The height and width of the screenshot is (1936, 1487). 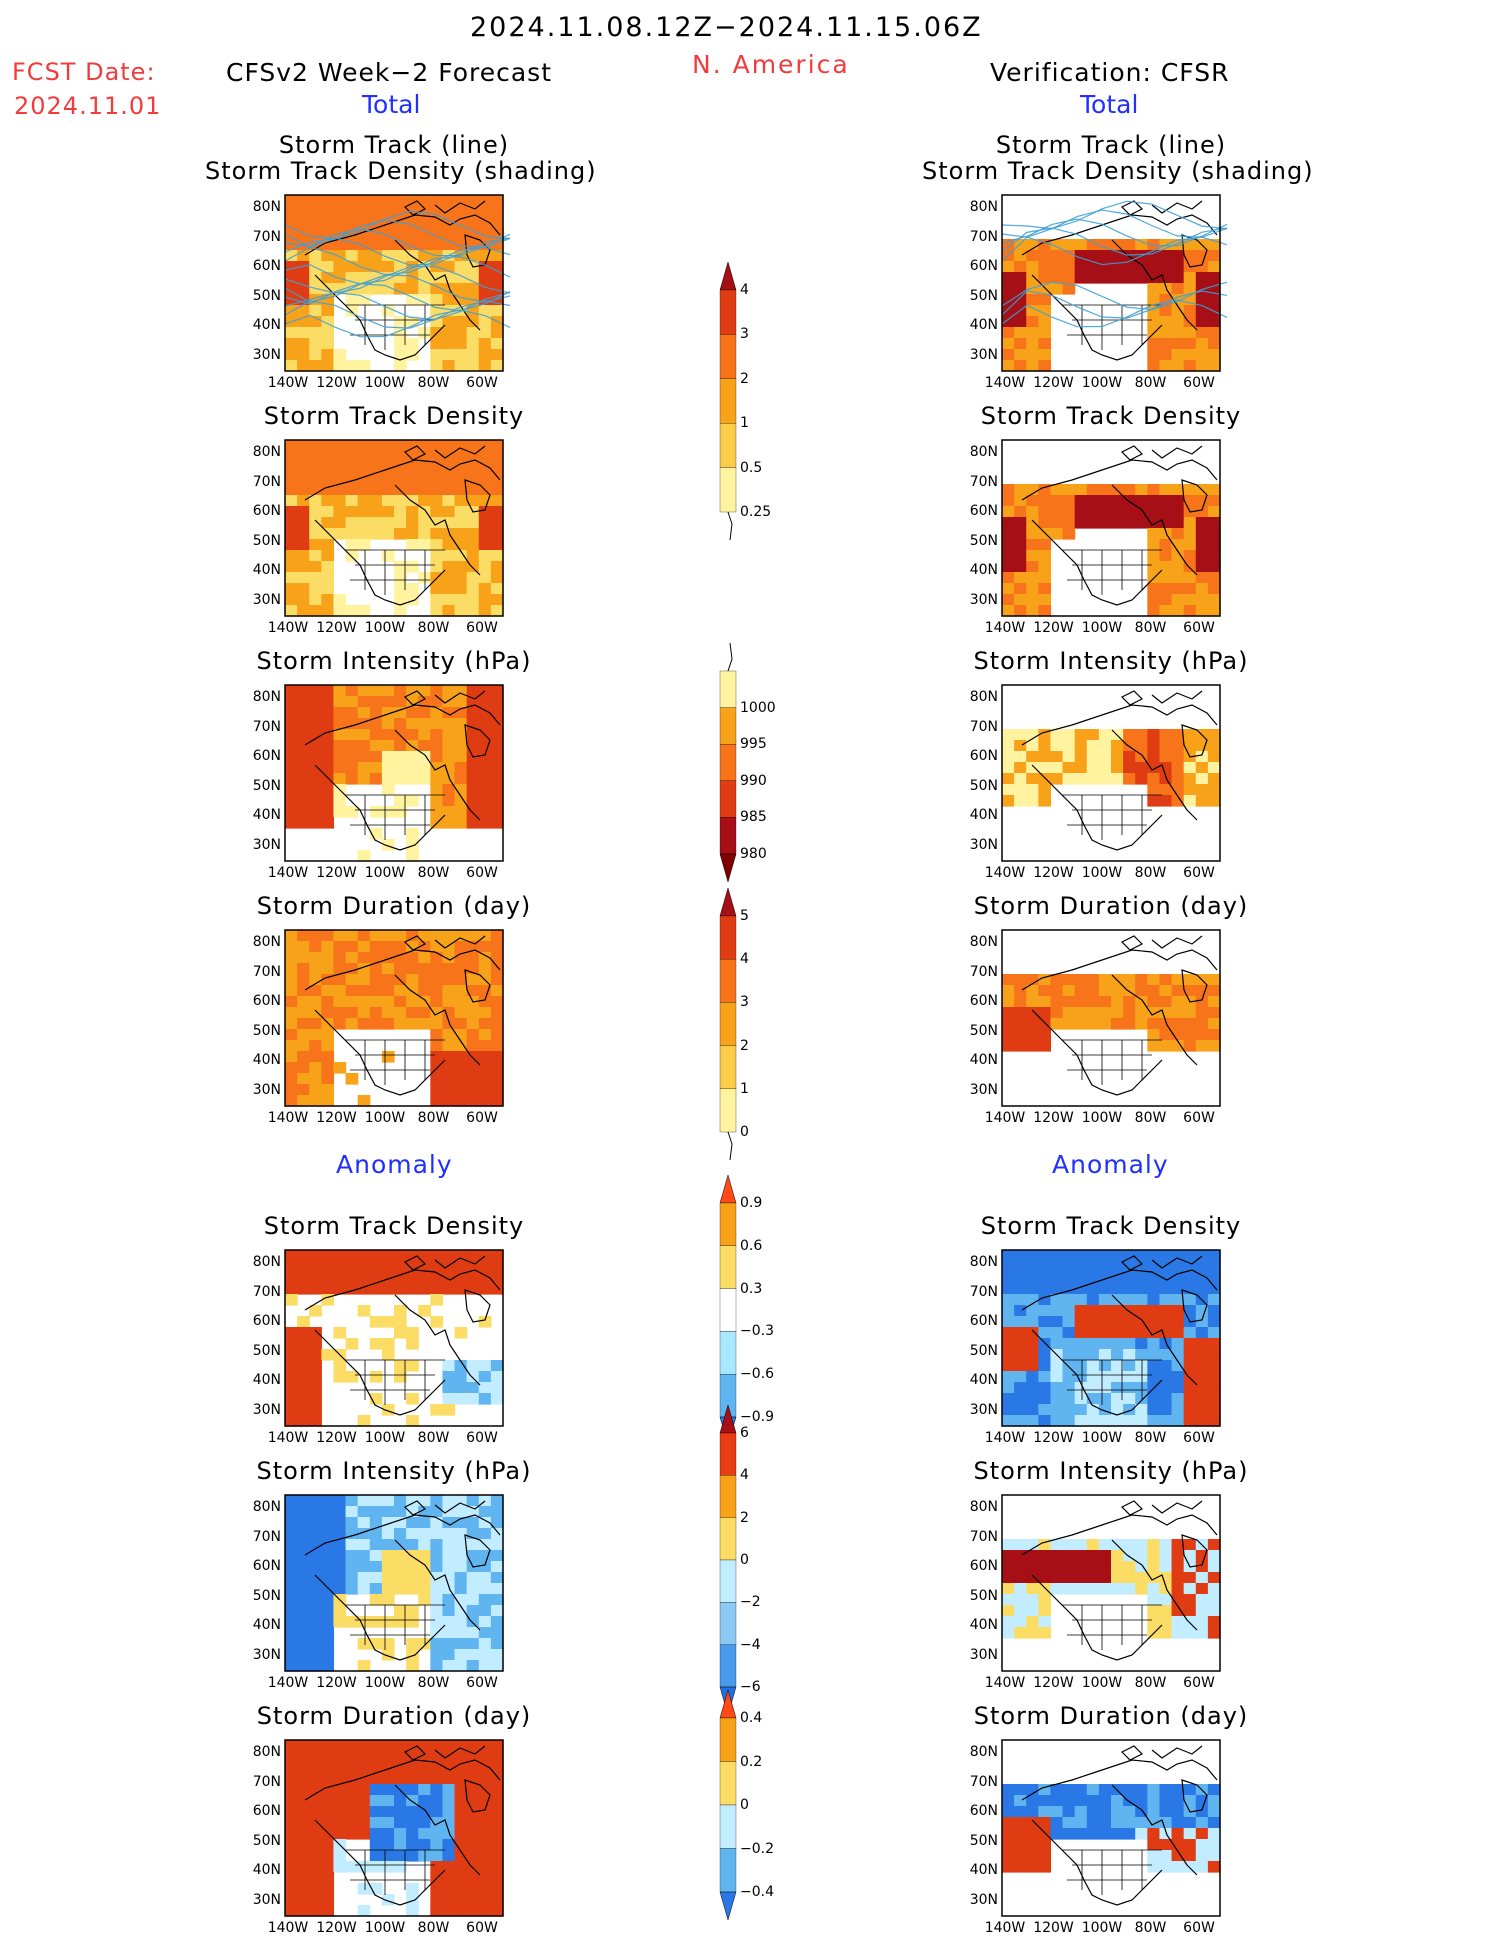 I want to click on colorbar-label: 5, so click(x=744, y=916).